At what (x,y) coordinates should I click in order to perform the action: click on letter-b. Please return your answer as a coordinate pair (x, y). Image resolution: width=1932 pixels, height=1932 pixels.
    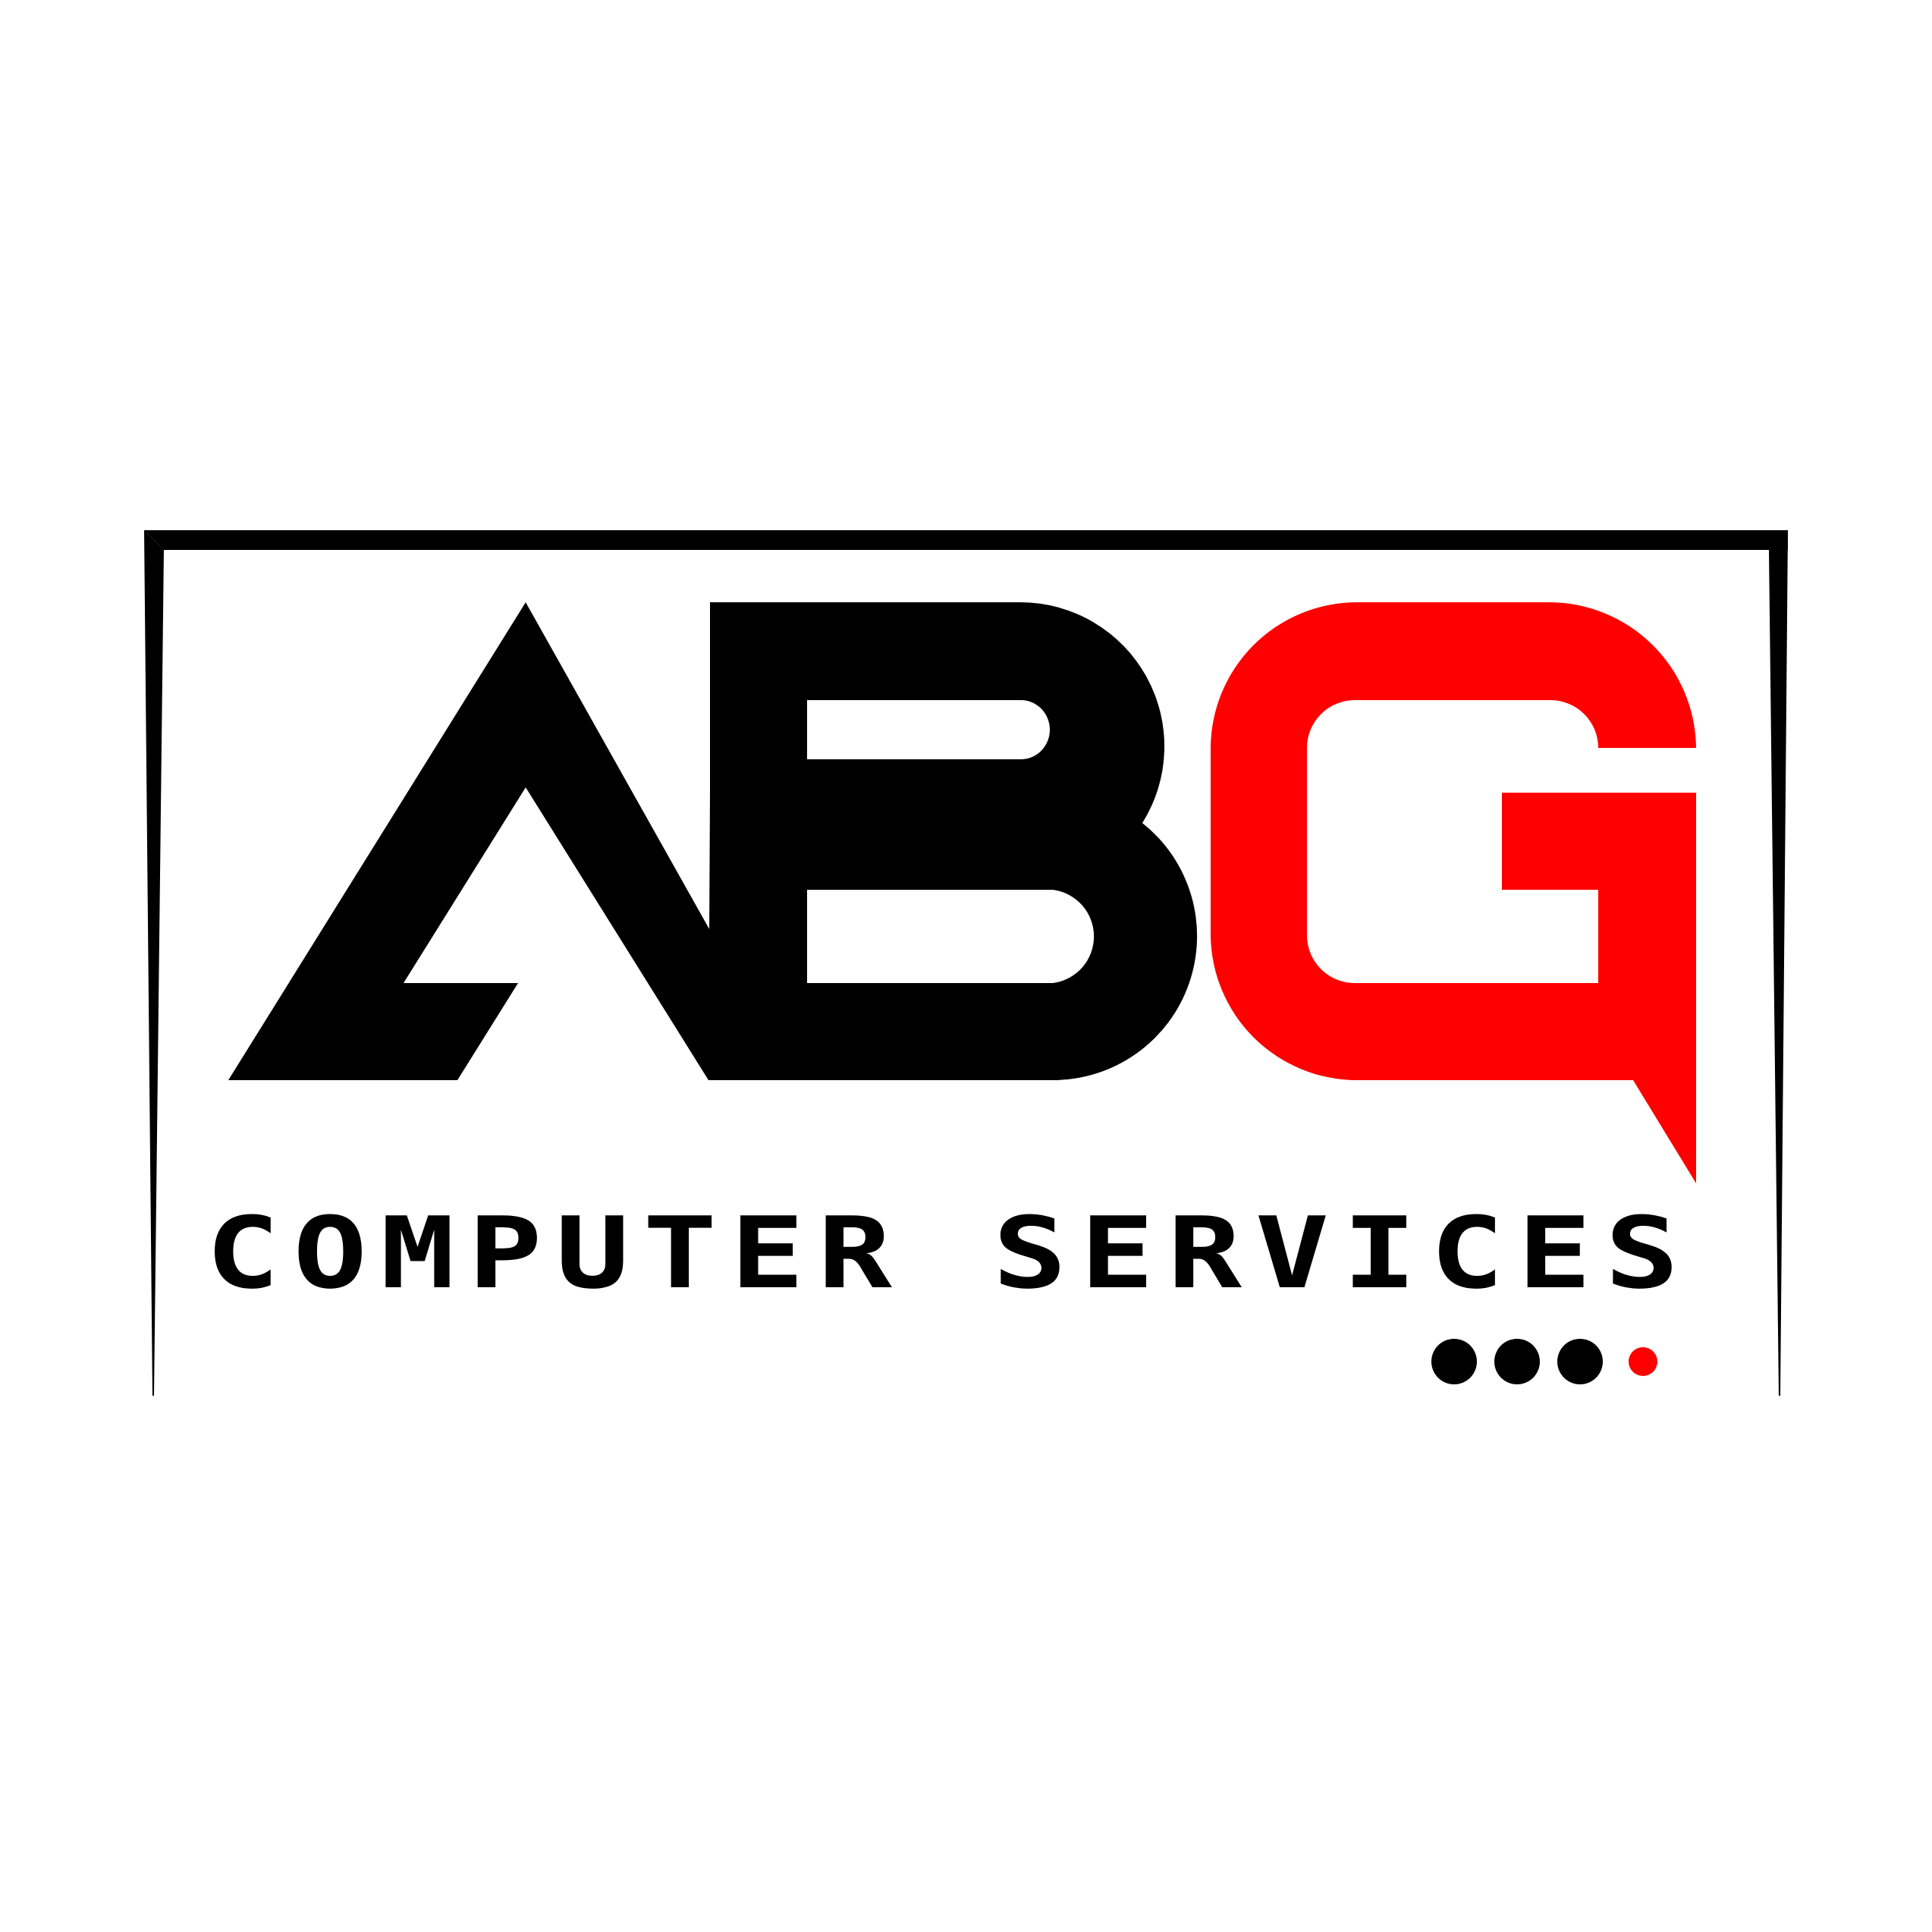
    Looking at the image, I should click on (953, 841).